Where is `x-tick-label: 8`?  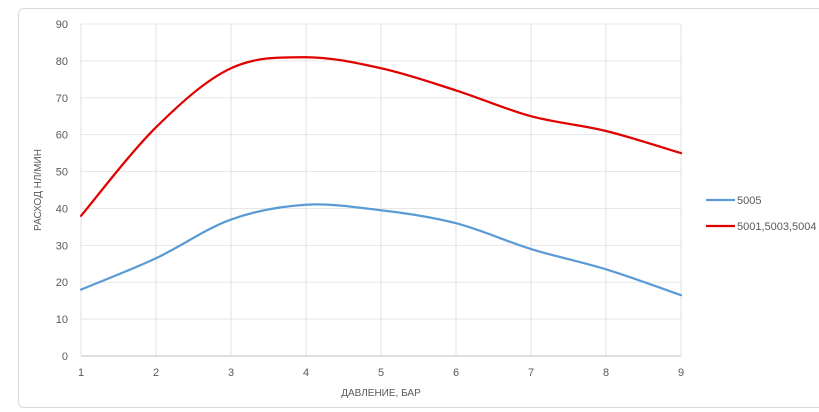
x-tick-label: 8 is located at coordinates (606, 373).